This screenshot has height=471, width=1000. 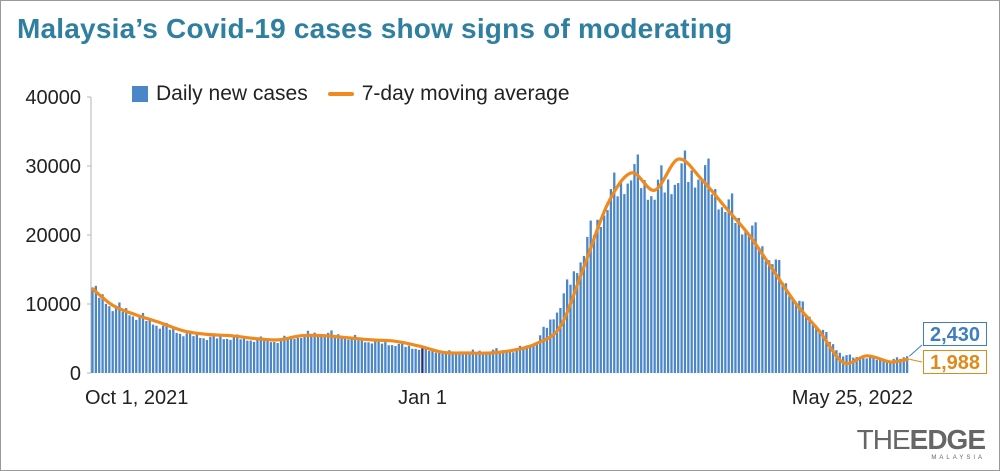 I want to click on y-tick-label: 40000, so click(x=53, y=98).